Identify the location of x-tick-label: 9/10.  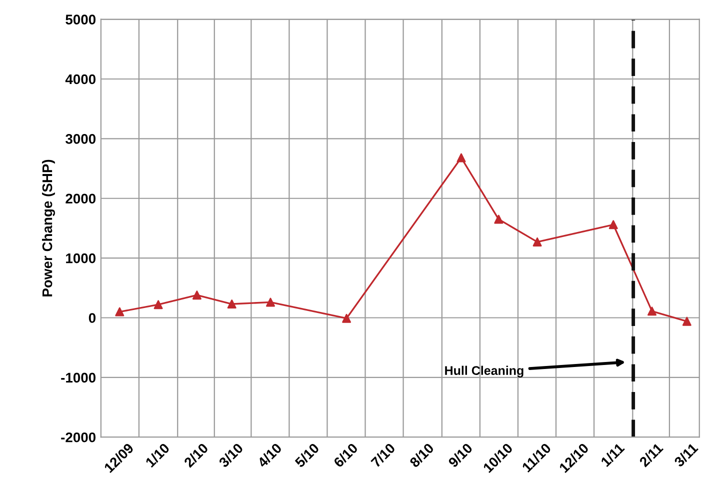
(460, 455).